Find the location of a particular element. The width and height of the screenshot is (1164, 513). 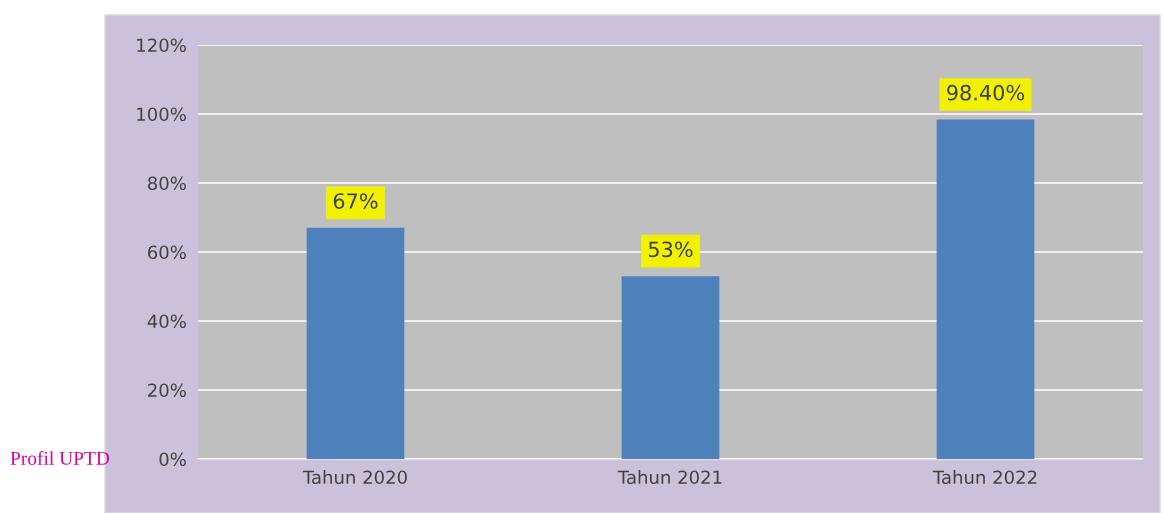

x-tick-label: Tahun 2021 is located at coordinates (669, 477).